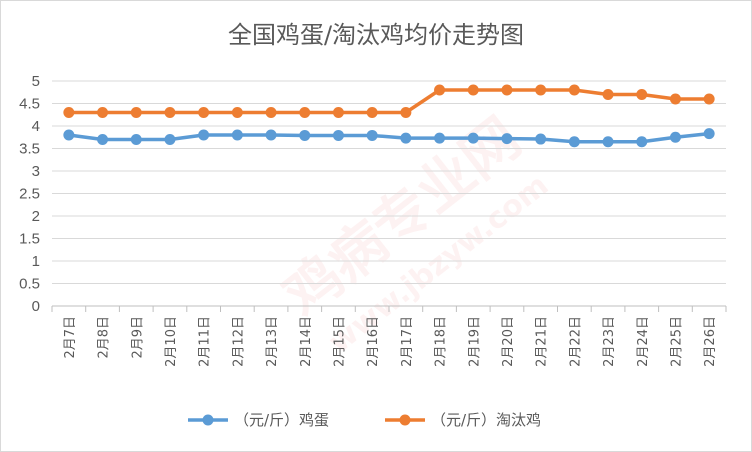 The height and width of the screenshot is (452, 752). What do you see at coordinates (486, 420) in the screenshot?
I see `legend-label: （元/斤）淘汰鸡` at bounding box center [486, 420].